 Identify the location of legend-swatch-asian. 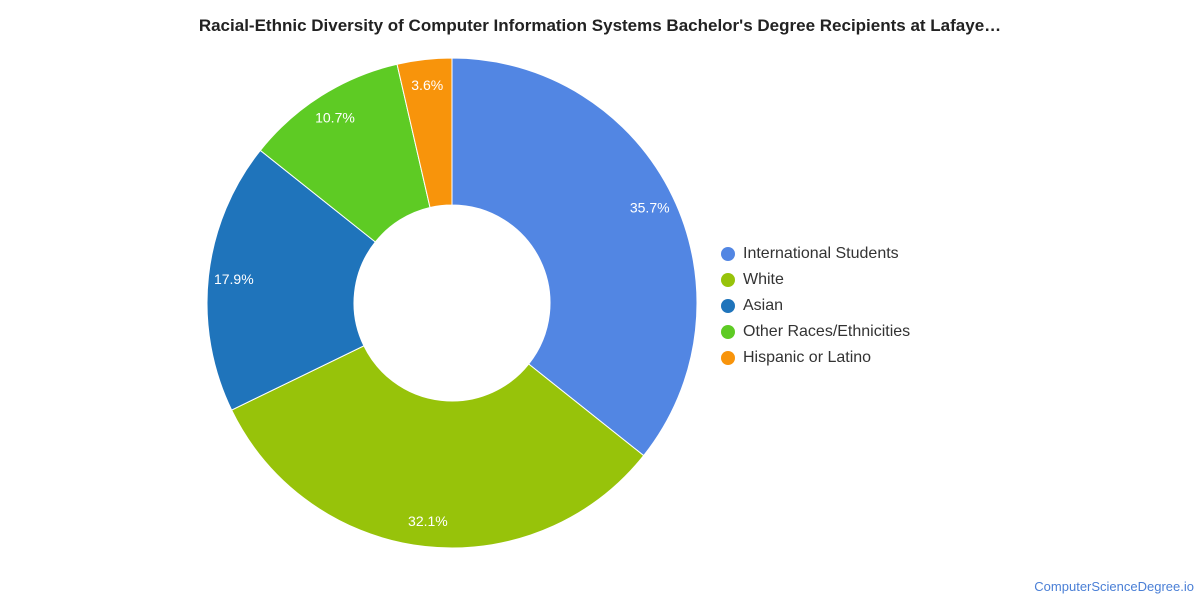
(728, 306).